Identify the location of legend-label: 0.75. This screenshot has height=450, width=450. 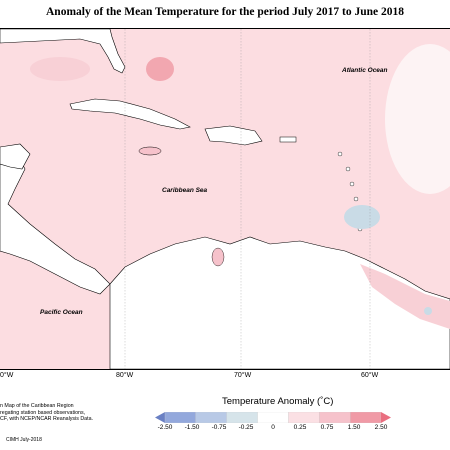
(327, 427).